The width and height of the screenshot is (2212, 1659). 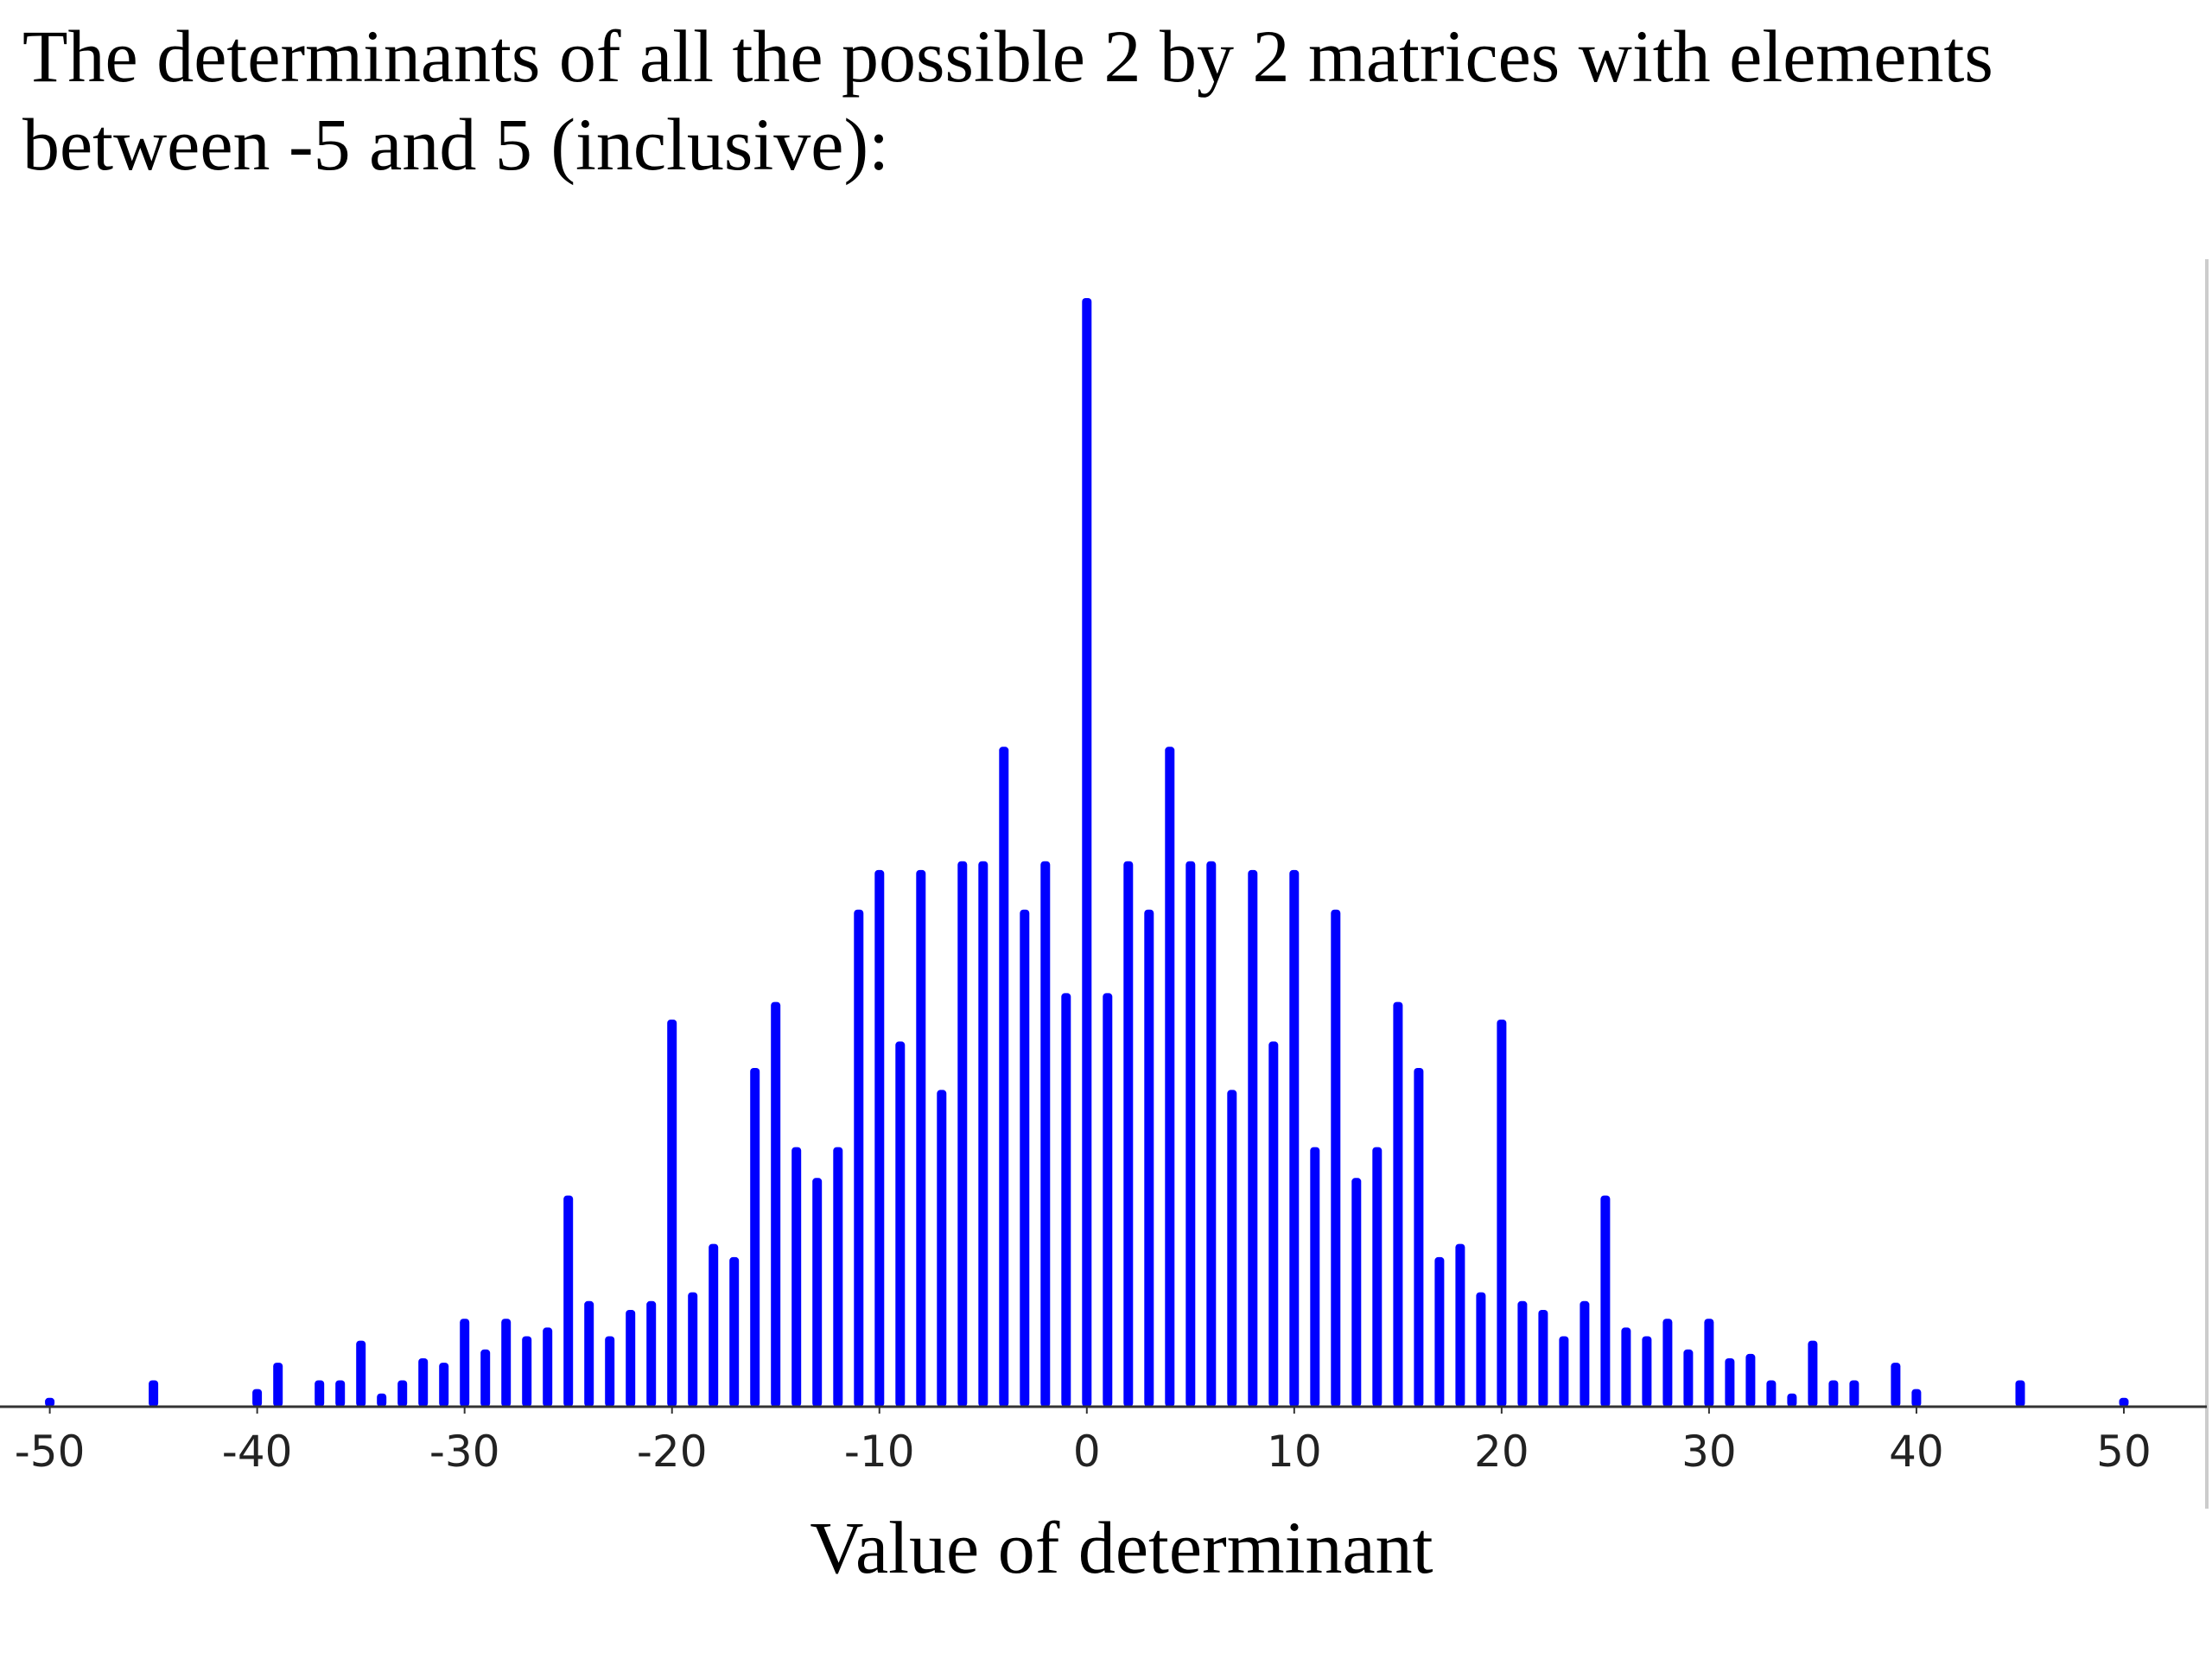 I want to click on bar-det--17, so click(x=734, y=1331).